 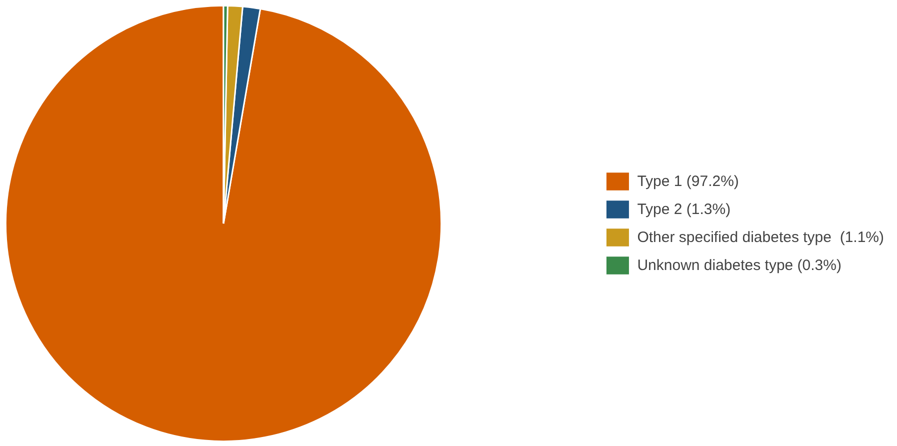 What do you see at coordinates (684, 209) in the screenshot?
I see `legend-label: Type 2 (1.3%)` at bounding box center [684, 209].